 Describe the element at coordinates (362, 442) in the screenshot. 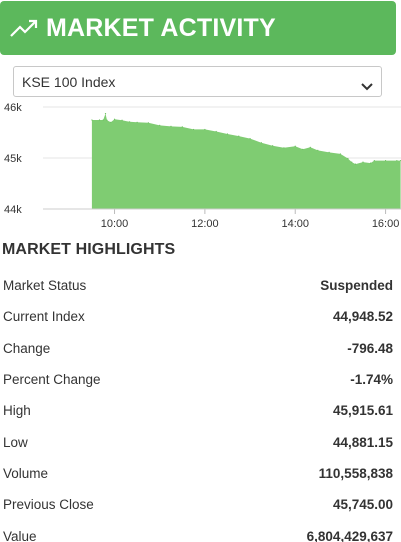

I see `stat-value: 44,881.15` at that location.